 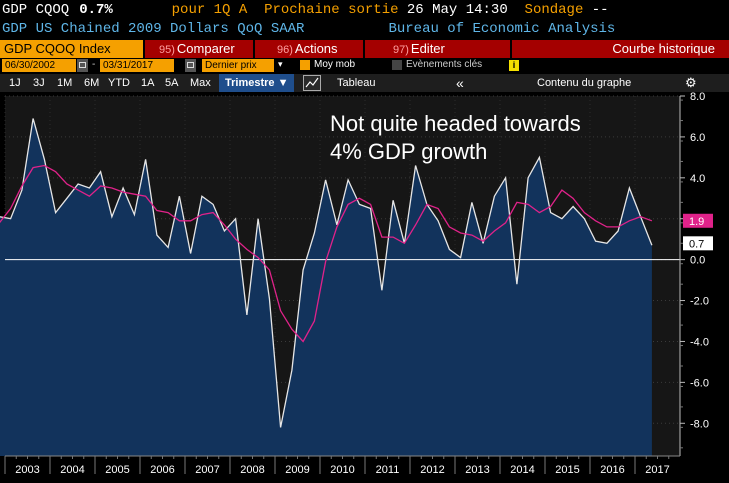 I want to click on ma-value-label: 1.9, so click(x=696, y=222).